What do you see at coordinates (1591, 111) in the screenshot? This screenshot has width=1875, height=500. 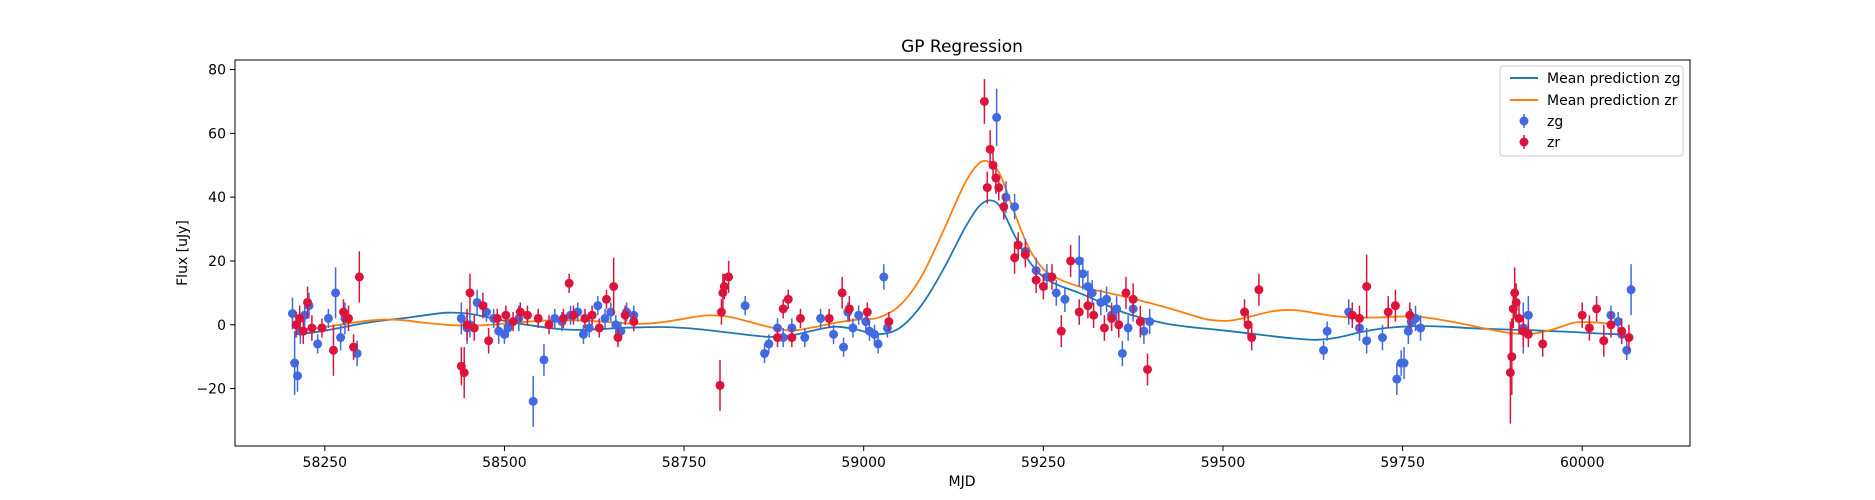 I see `legend-frame` at bounding box center [1591, 111].